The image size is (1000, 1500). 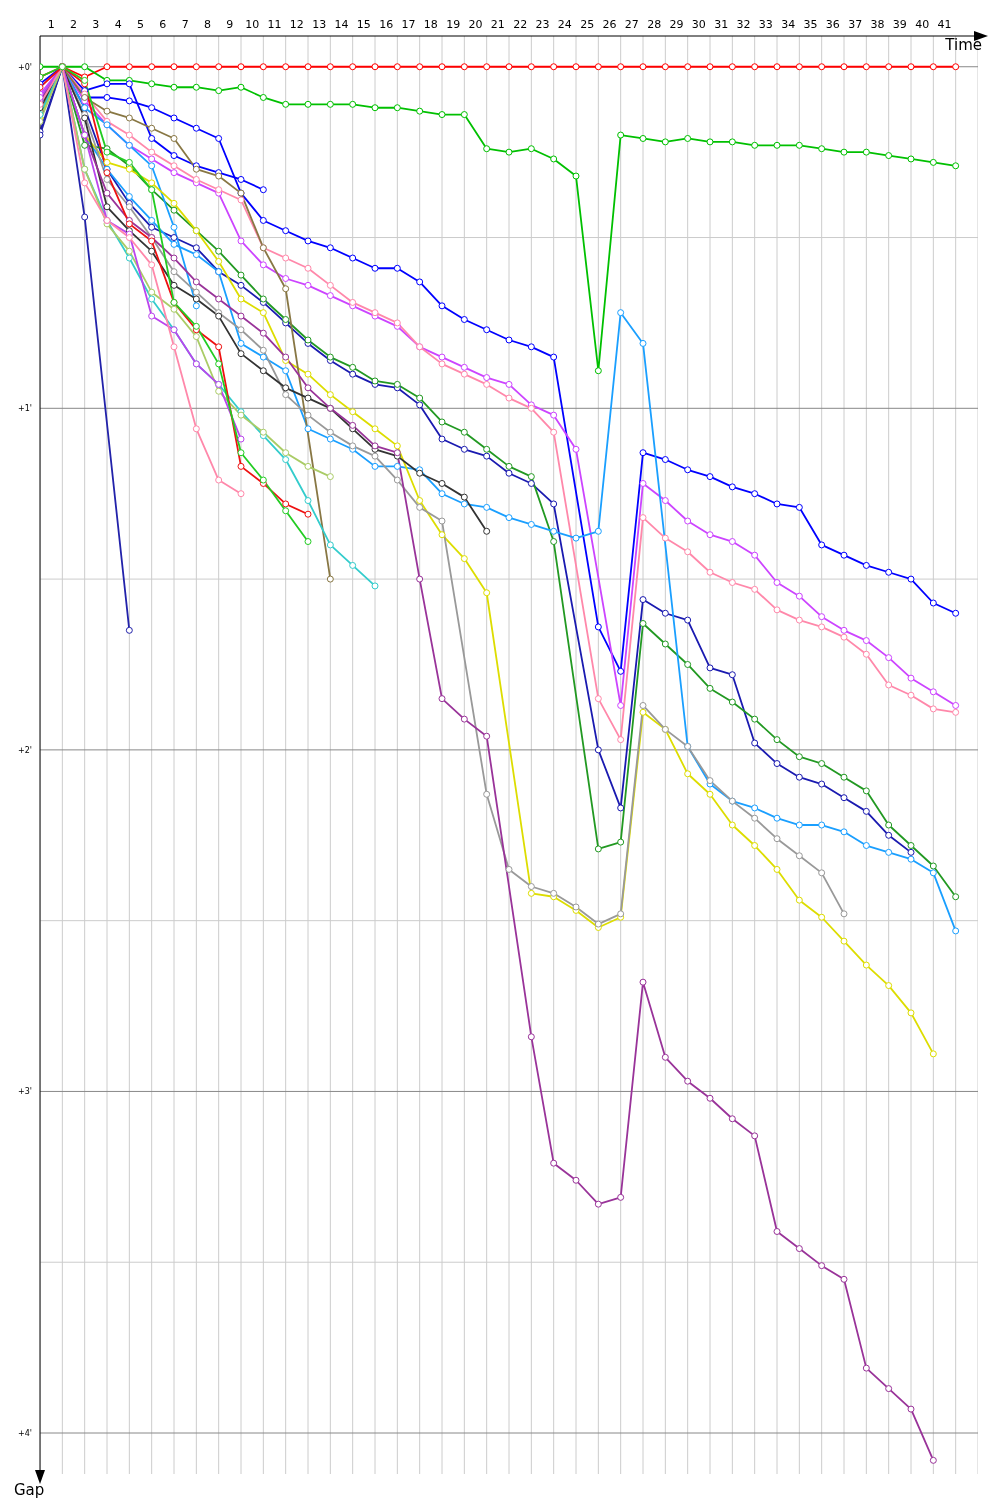 I want to click on x-tick-label: 3, so click(x=96, y=24).